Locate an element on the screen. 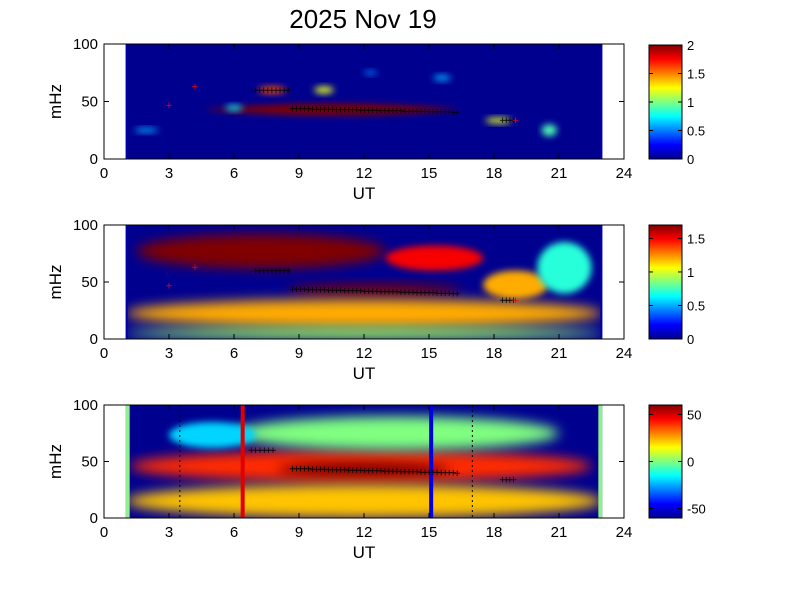 This screenshot has height=600, width=801. x-tick-label: 18 is located at coordinates (494, 532).